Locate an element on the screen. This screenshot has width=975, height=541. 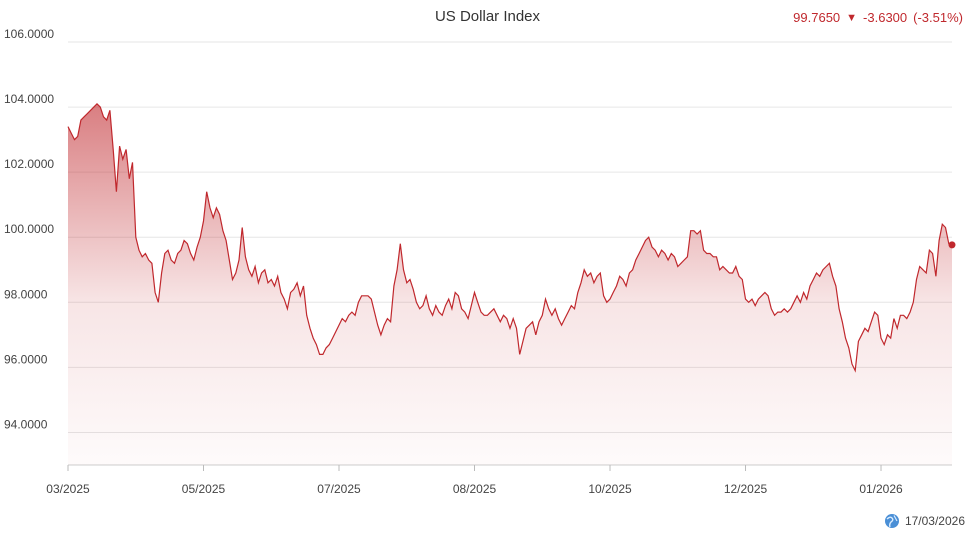
x-tick-label: 01/2026 is located at coordinates (881, 489).